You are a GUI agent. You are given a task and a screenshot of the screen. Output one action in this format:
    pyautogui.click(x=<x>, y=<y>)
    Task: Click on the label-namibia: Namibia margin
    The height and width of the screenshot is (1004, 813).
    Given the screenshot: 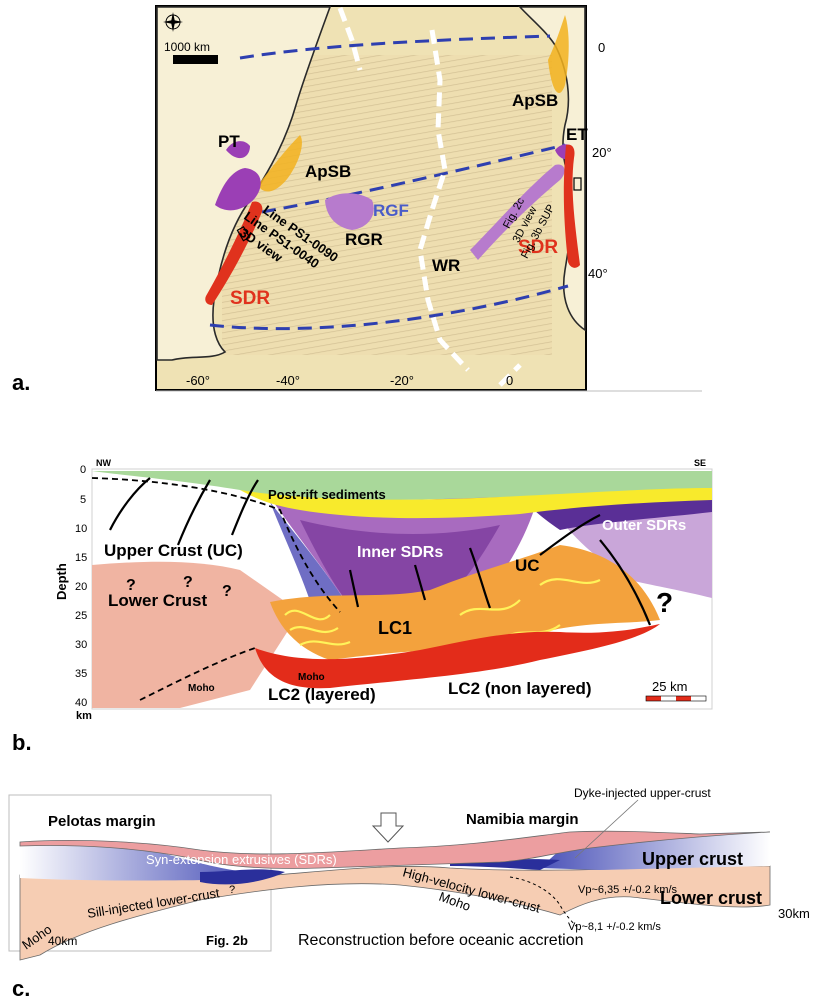 What is the action you would take?
    pyautogui.click(x=522, y=819)
    